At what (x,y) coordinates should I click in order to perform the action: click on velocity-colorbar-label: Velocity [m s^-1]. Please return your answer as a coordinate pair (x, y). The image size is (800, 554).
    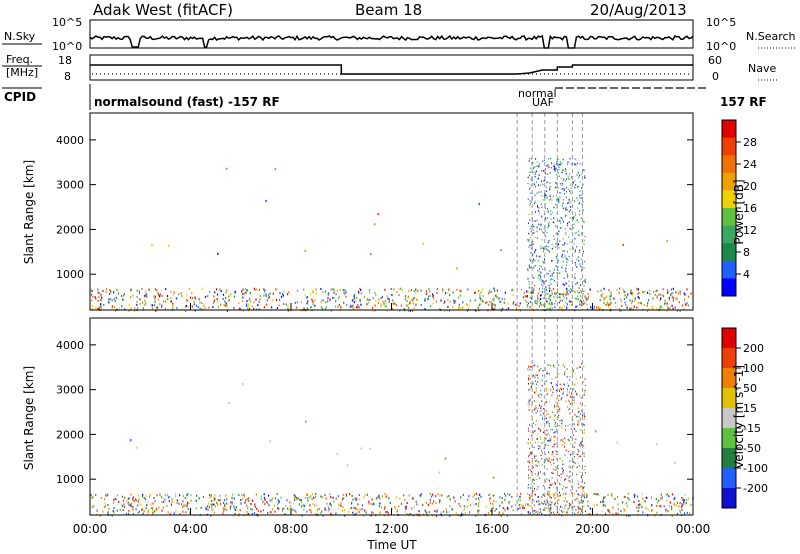
    Looking at the image, I should click on (739, 417).